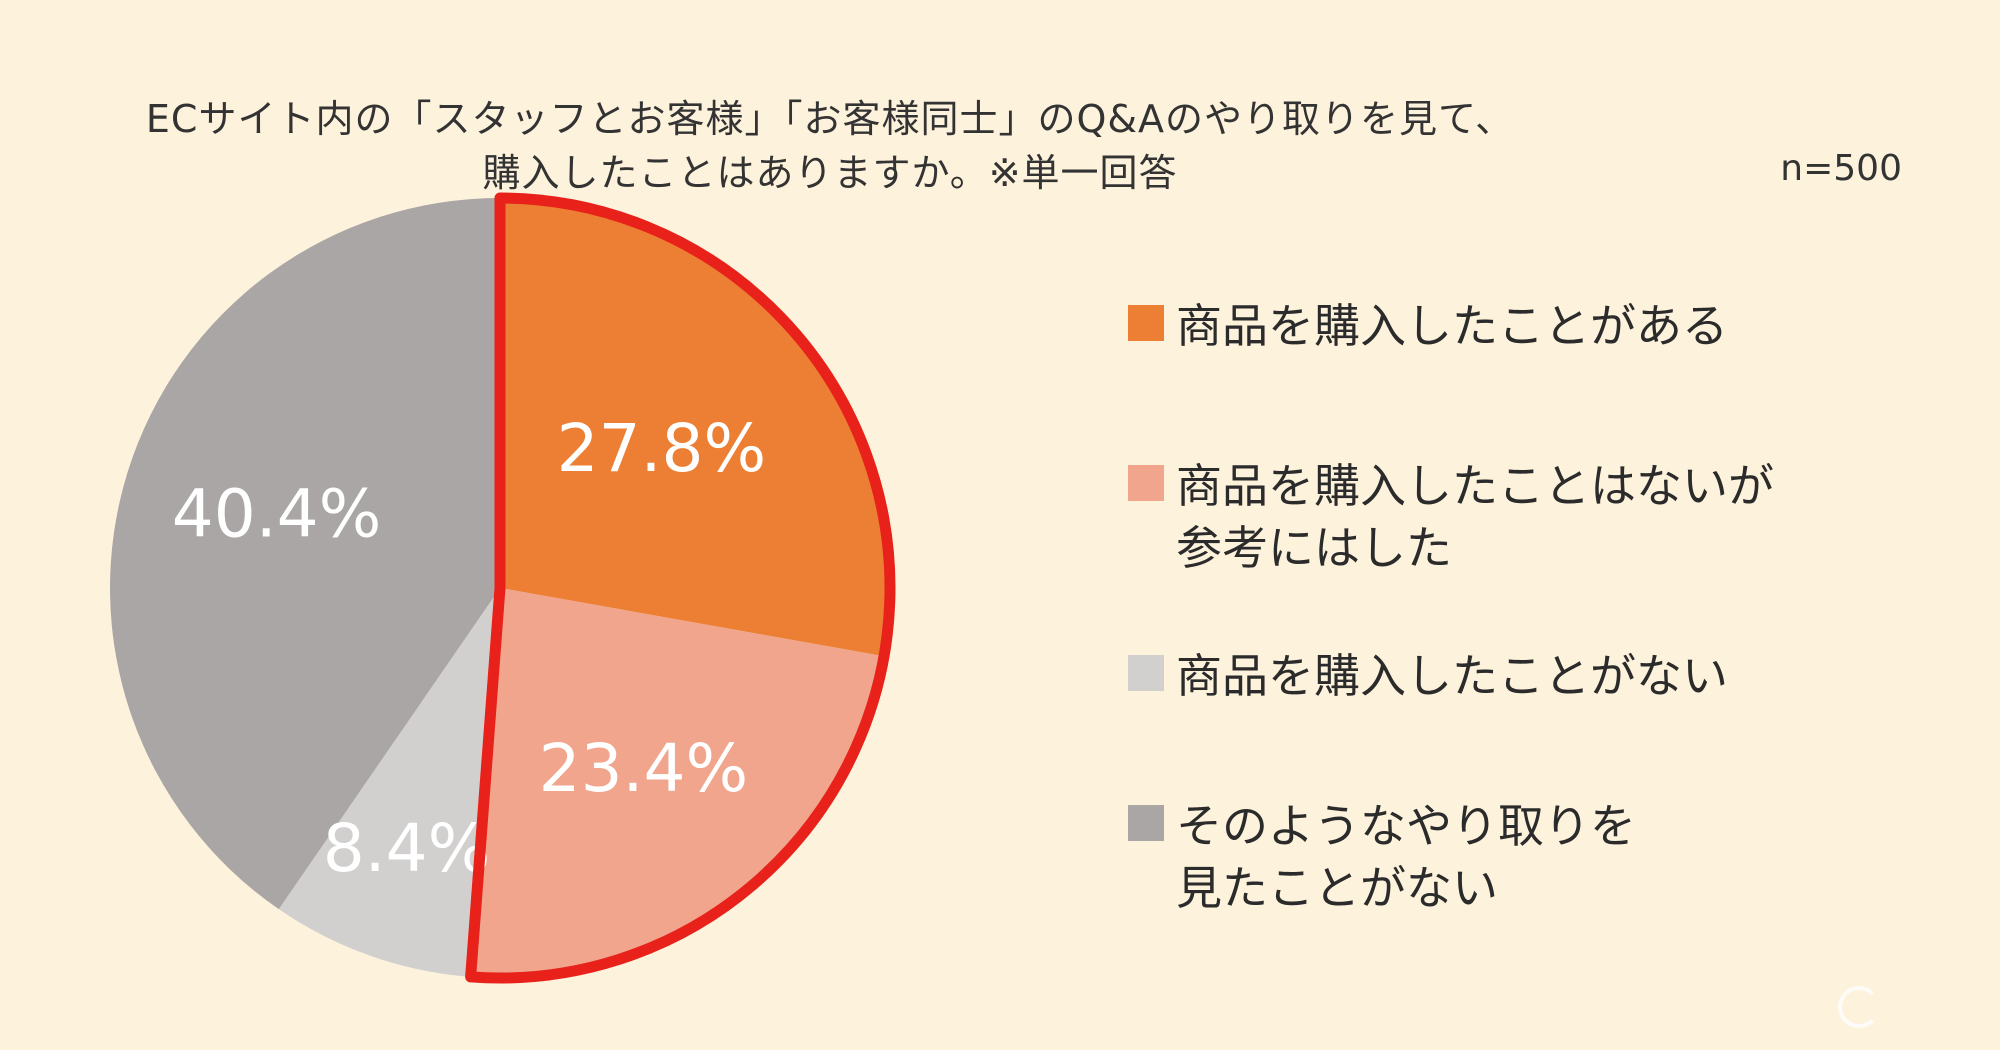  I want to click on legend-label-2-line-1: 商品を購入したことはないが, so click(1475, 486).